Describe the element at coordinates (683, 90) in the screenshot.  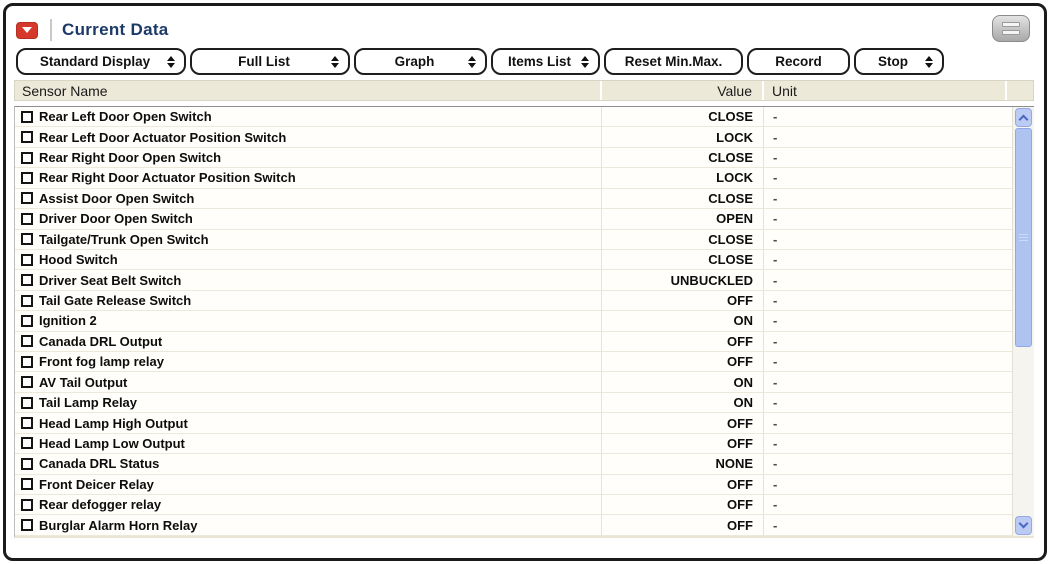
I see `column-header-value: Value` at that location.